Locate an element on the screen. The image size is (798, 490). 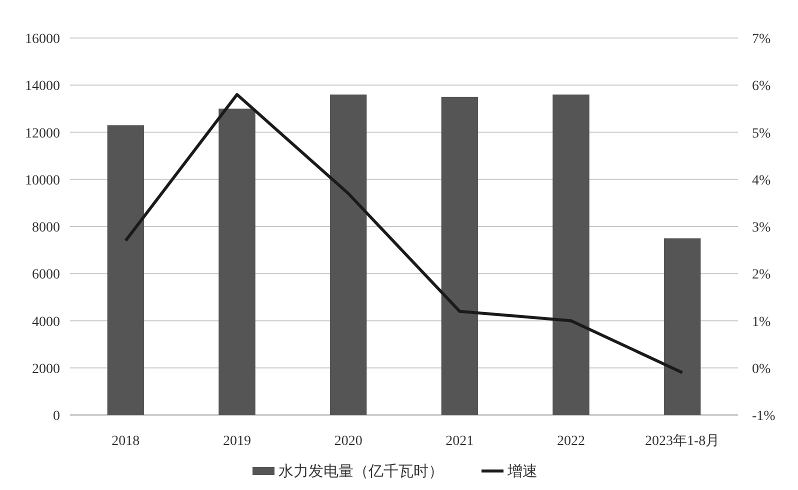
y2-tick-label: 3% is located at coordinates (761, 228).